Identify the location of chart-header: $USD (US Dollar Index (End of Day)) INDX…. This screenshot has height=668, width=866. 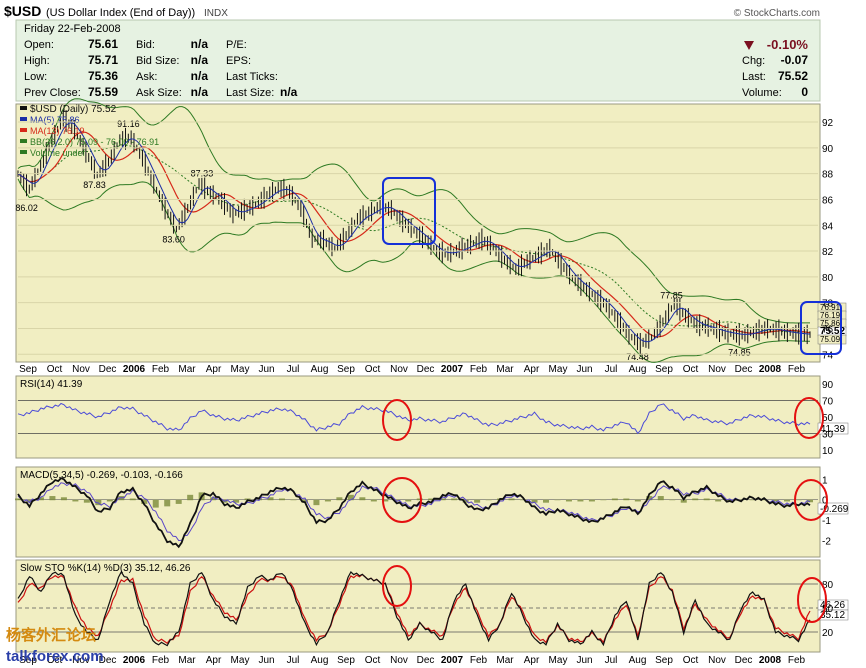
(412, 52).